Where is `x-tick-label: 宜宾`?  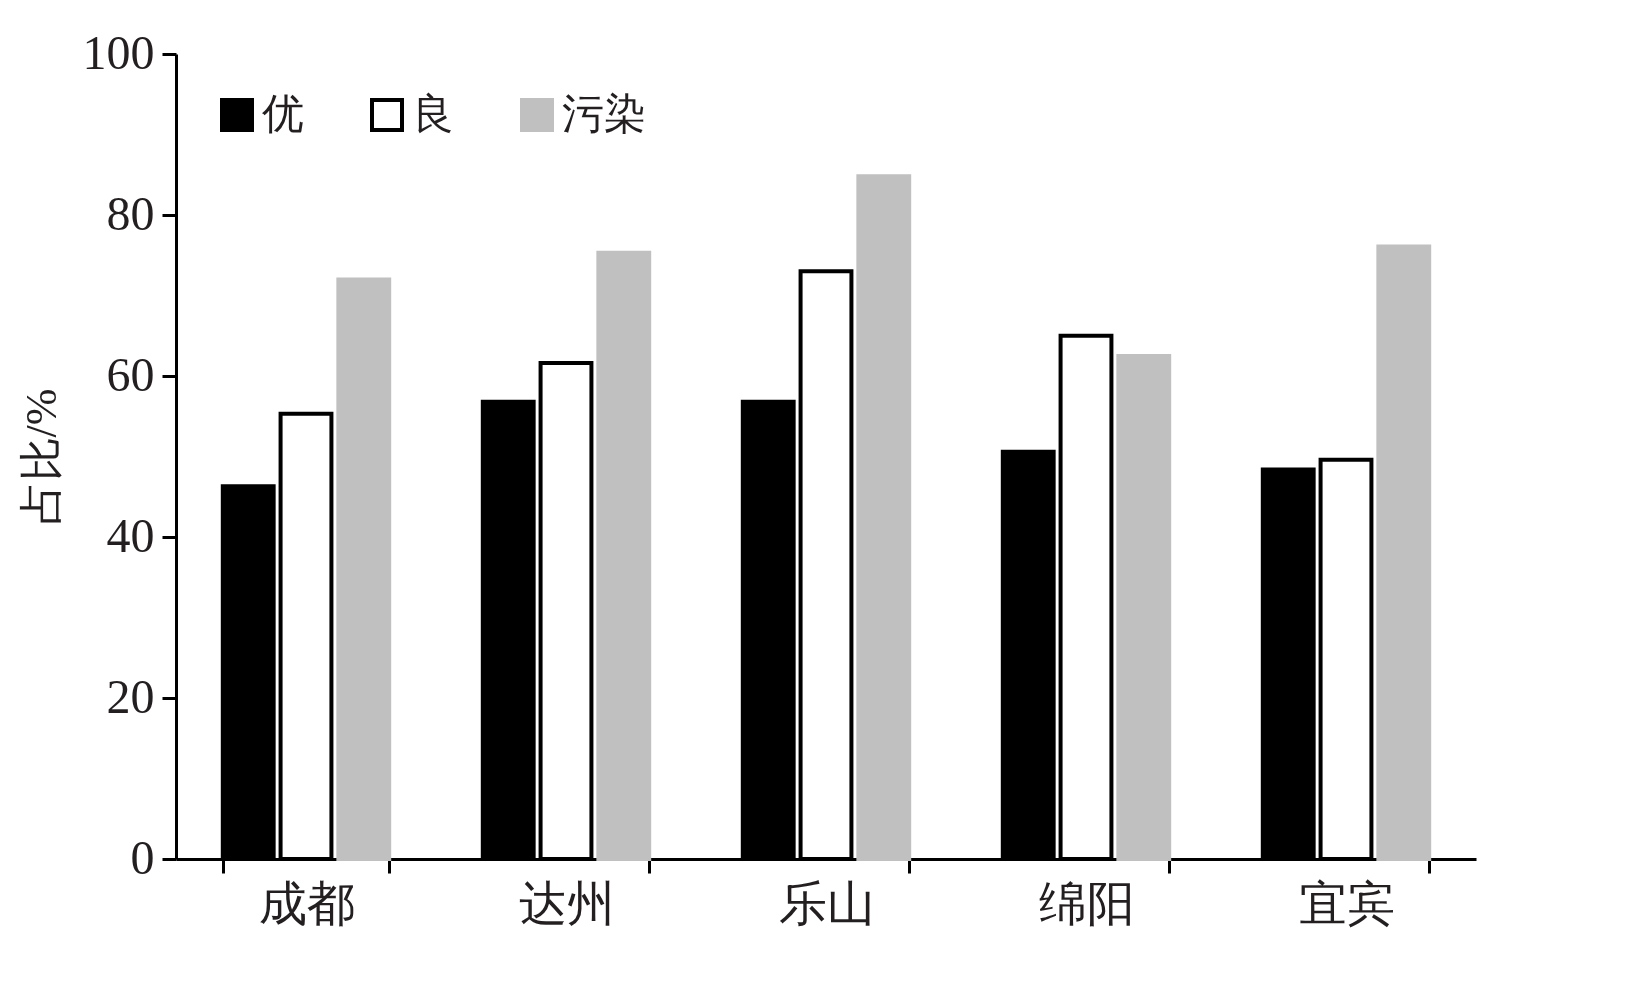 x-tick-label: 宜宾 is located at coordinates (1346, 903).